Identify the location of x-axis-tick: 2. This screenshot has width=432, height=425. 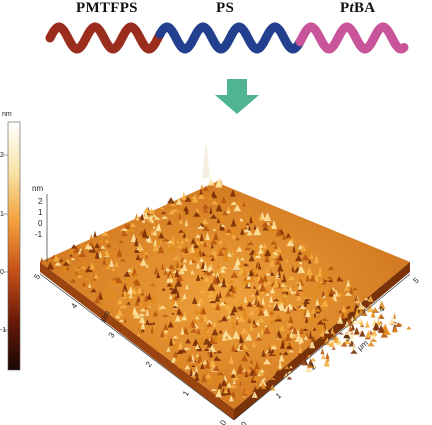
(313, 367).